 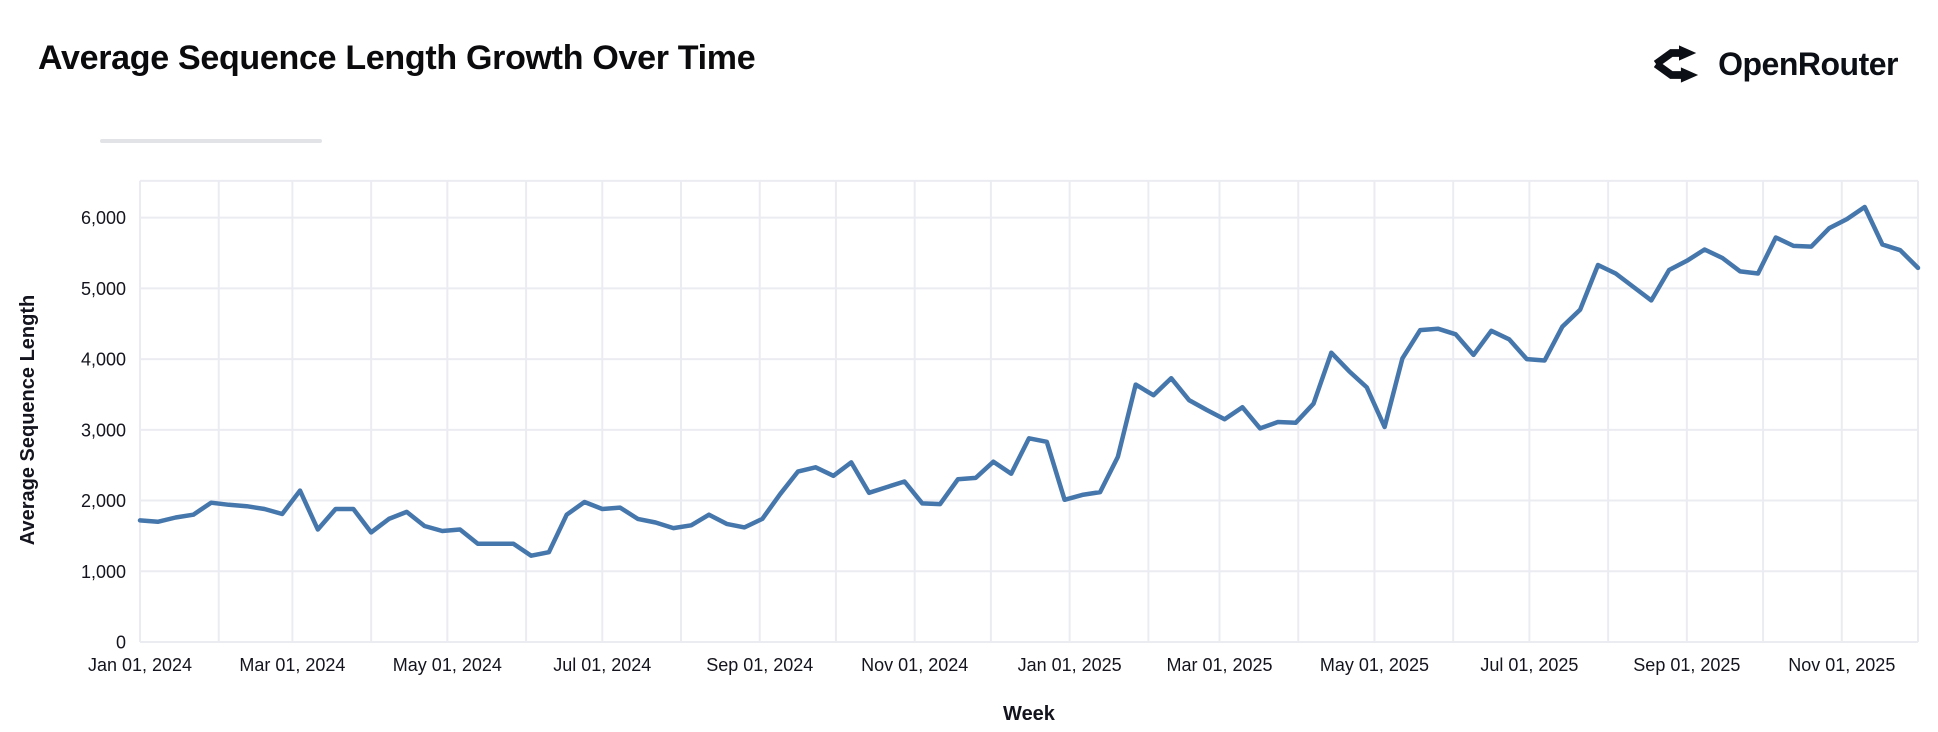 I want to click on x-tick-label: Jul 01, 2024, so click(x=602, y=665).